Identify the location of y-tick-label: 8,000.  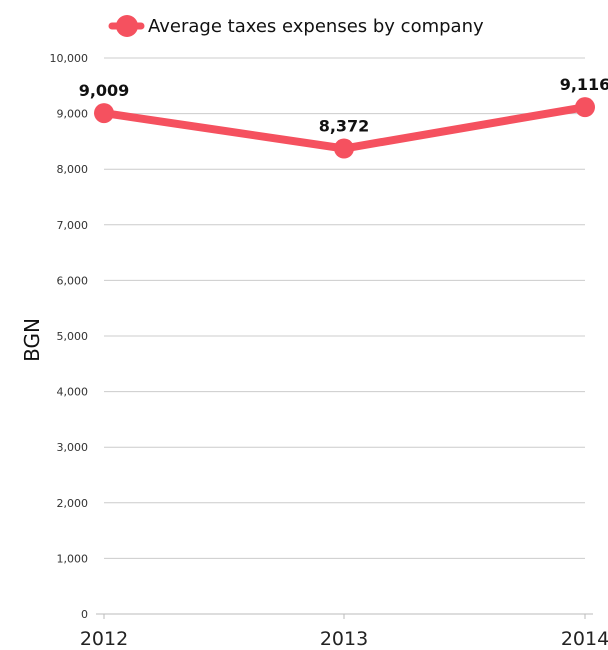
(73, 169).